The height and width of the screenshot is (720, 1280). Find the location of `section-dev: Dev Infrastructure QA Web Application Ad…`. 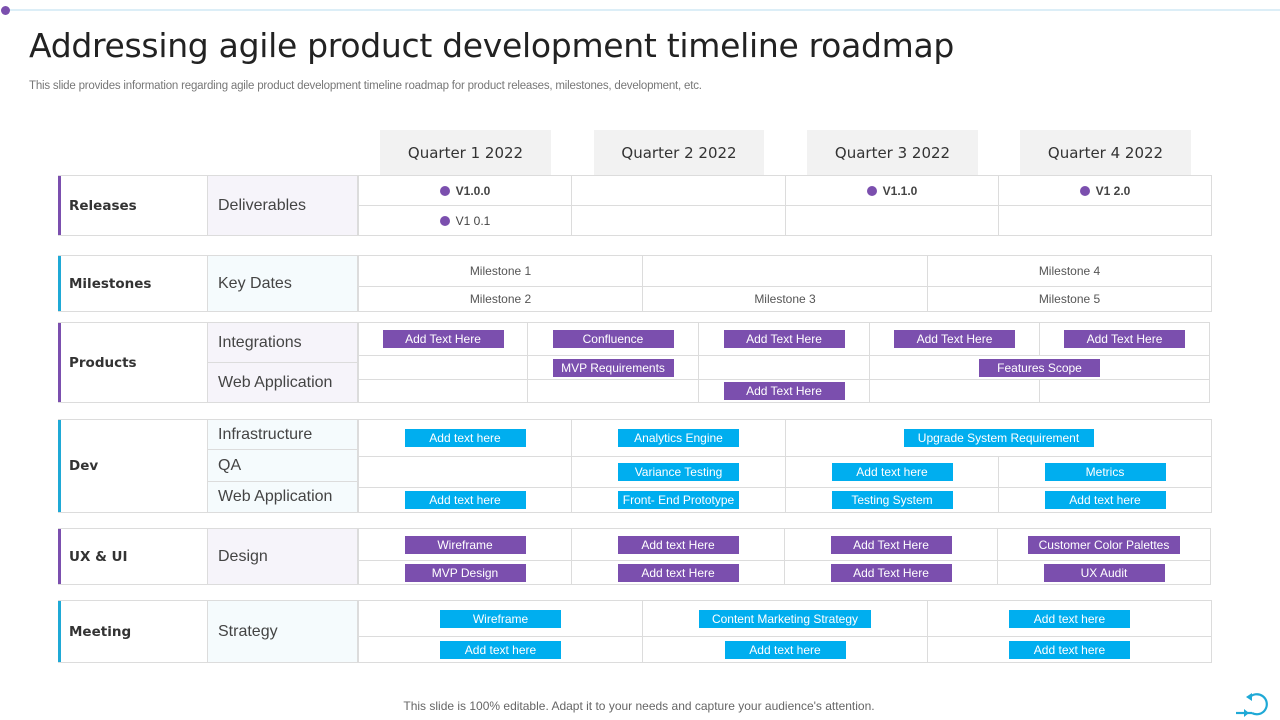

section-dev: Dev Infrastructure QA Web Application Ad… is located at coordinates (635, 466).